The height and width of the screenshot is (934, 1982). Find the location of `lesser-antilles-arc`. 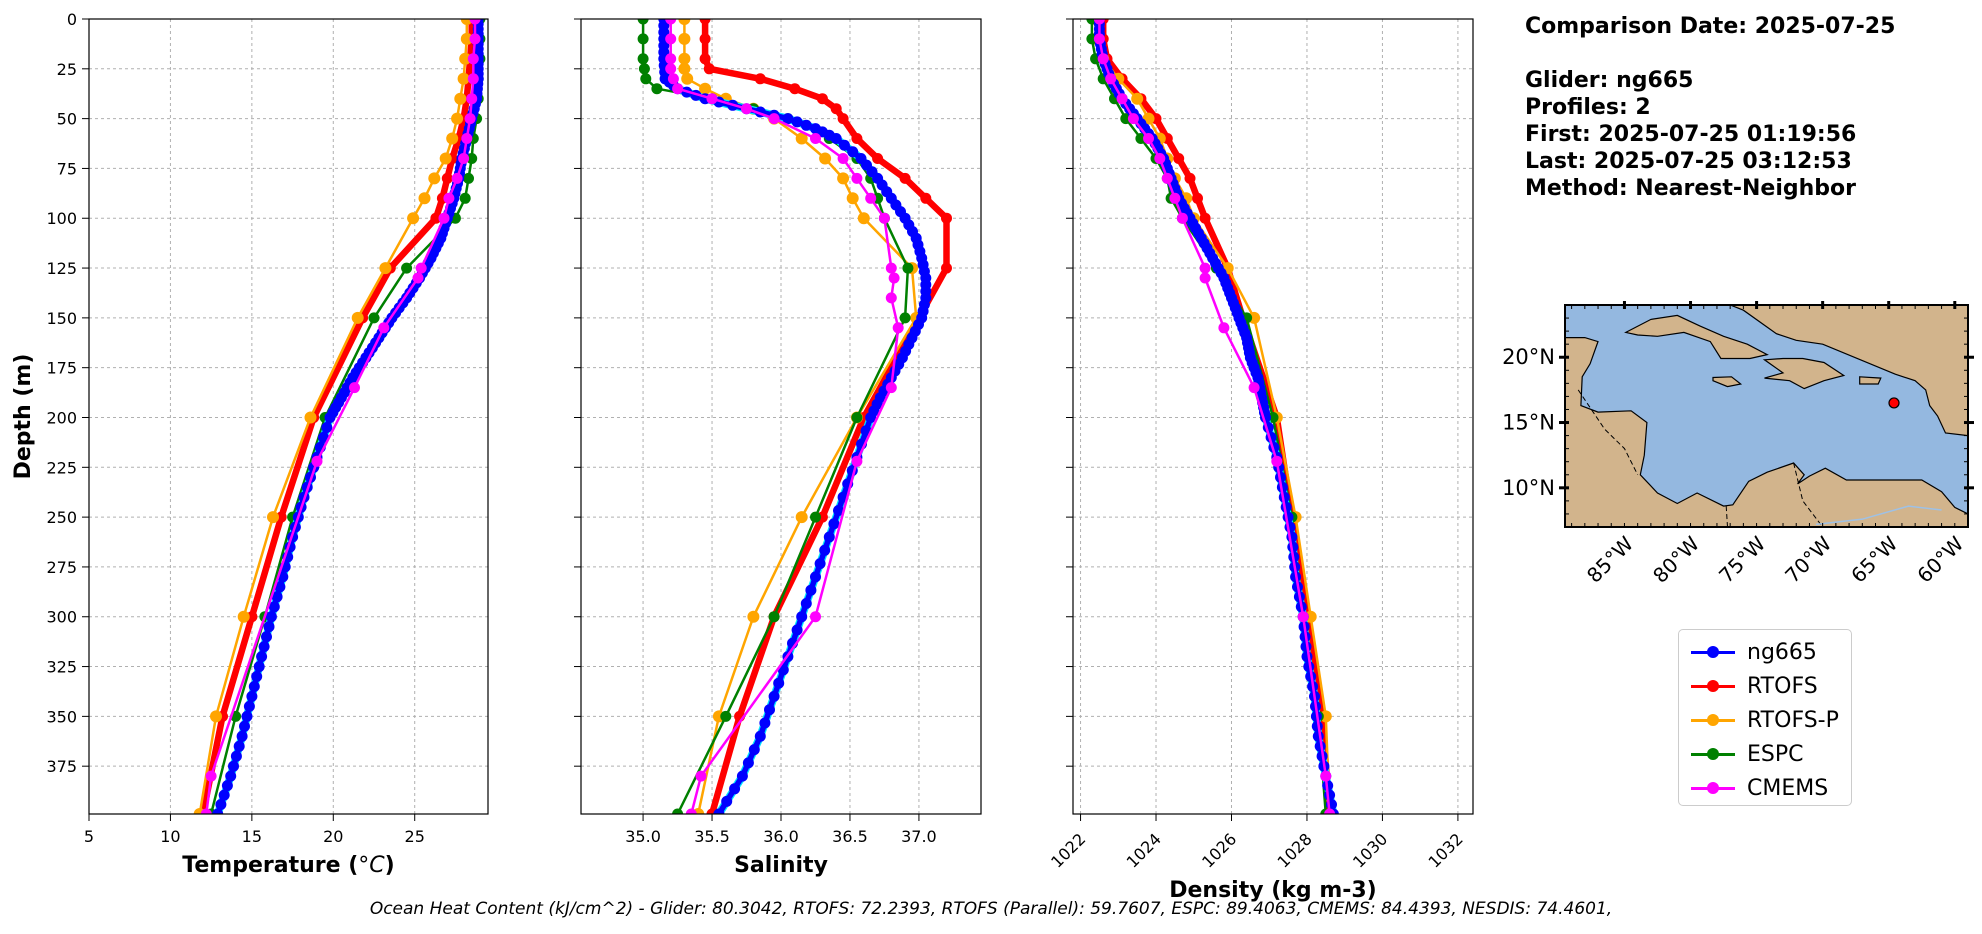

lesser-antilles-arc is located at coordinates (1848, 371).